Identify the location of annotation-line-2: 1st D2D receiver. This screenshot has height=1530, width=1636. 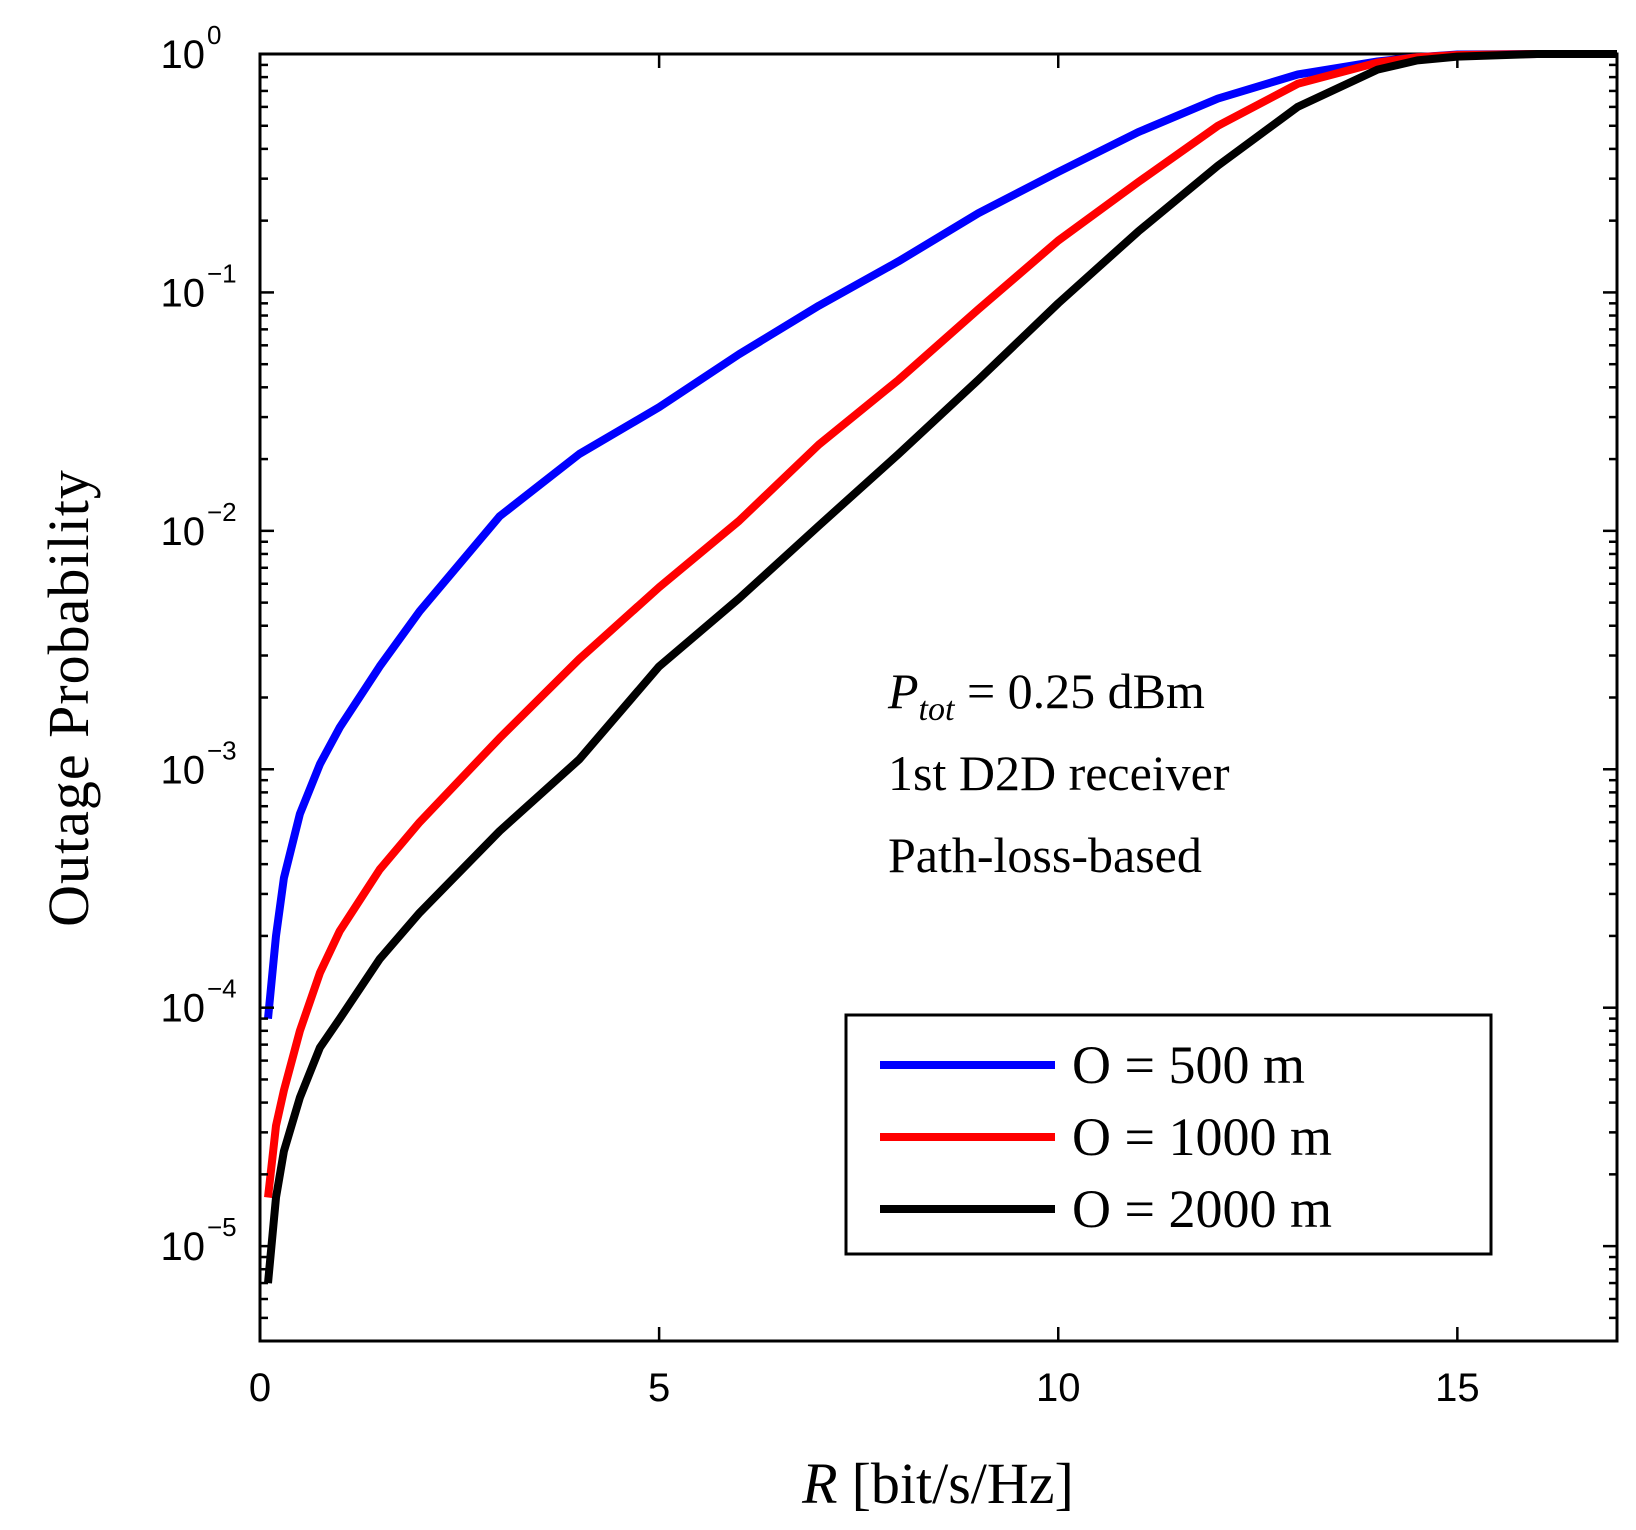
(1059, 773).